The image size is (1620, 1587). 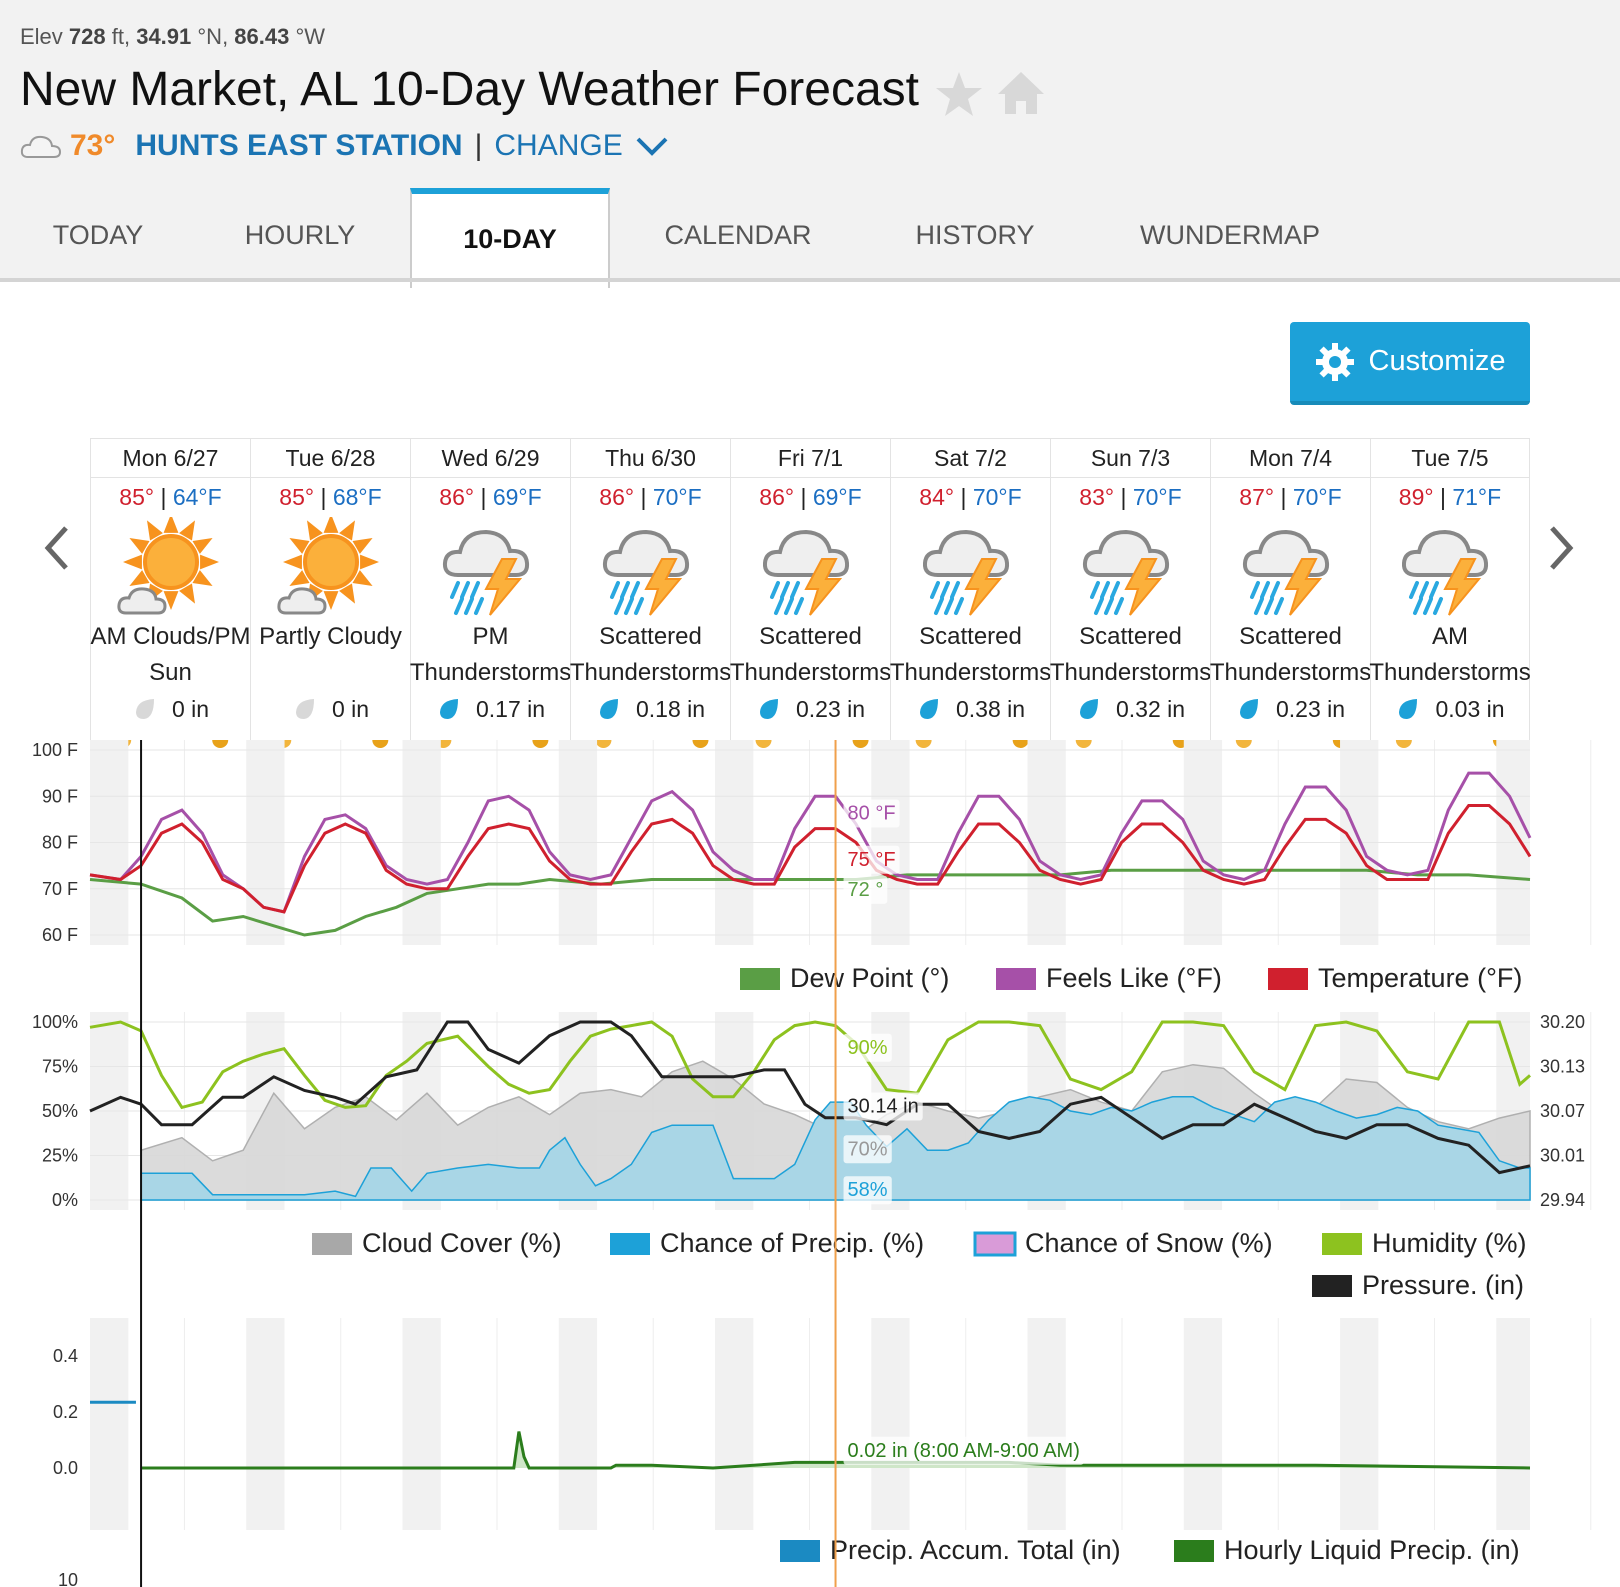 I want to click on tab-today: TODAY, so click(x=98, y=235).